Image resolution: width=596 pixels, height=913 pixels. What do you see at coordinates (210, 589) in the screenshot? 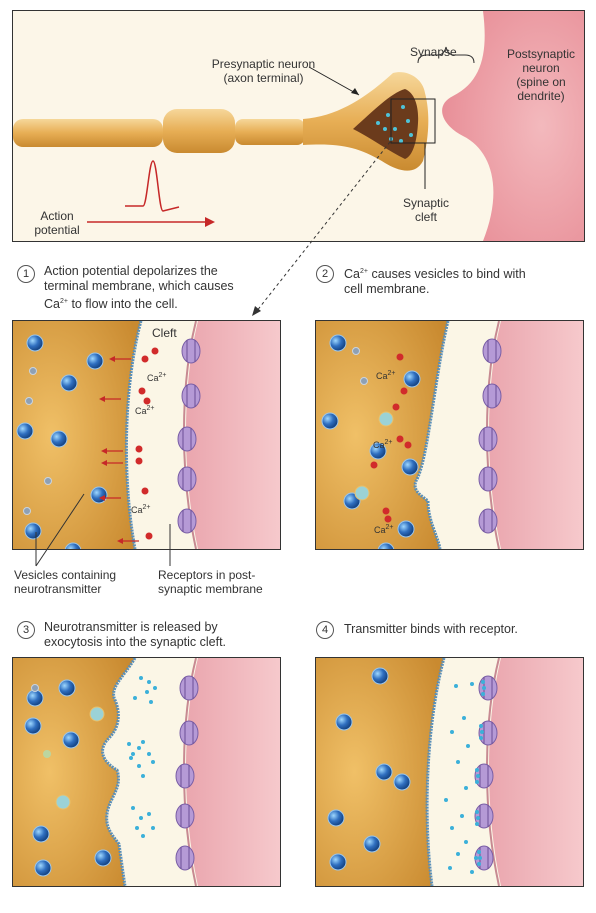
I see `receptors-label-line2: synaptic membrane` at bounding box center [210, 589].